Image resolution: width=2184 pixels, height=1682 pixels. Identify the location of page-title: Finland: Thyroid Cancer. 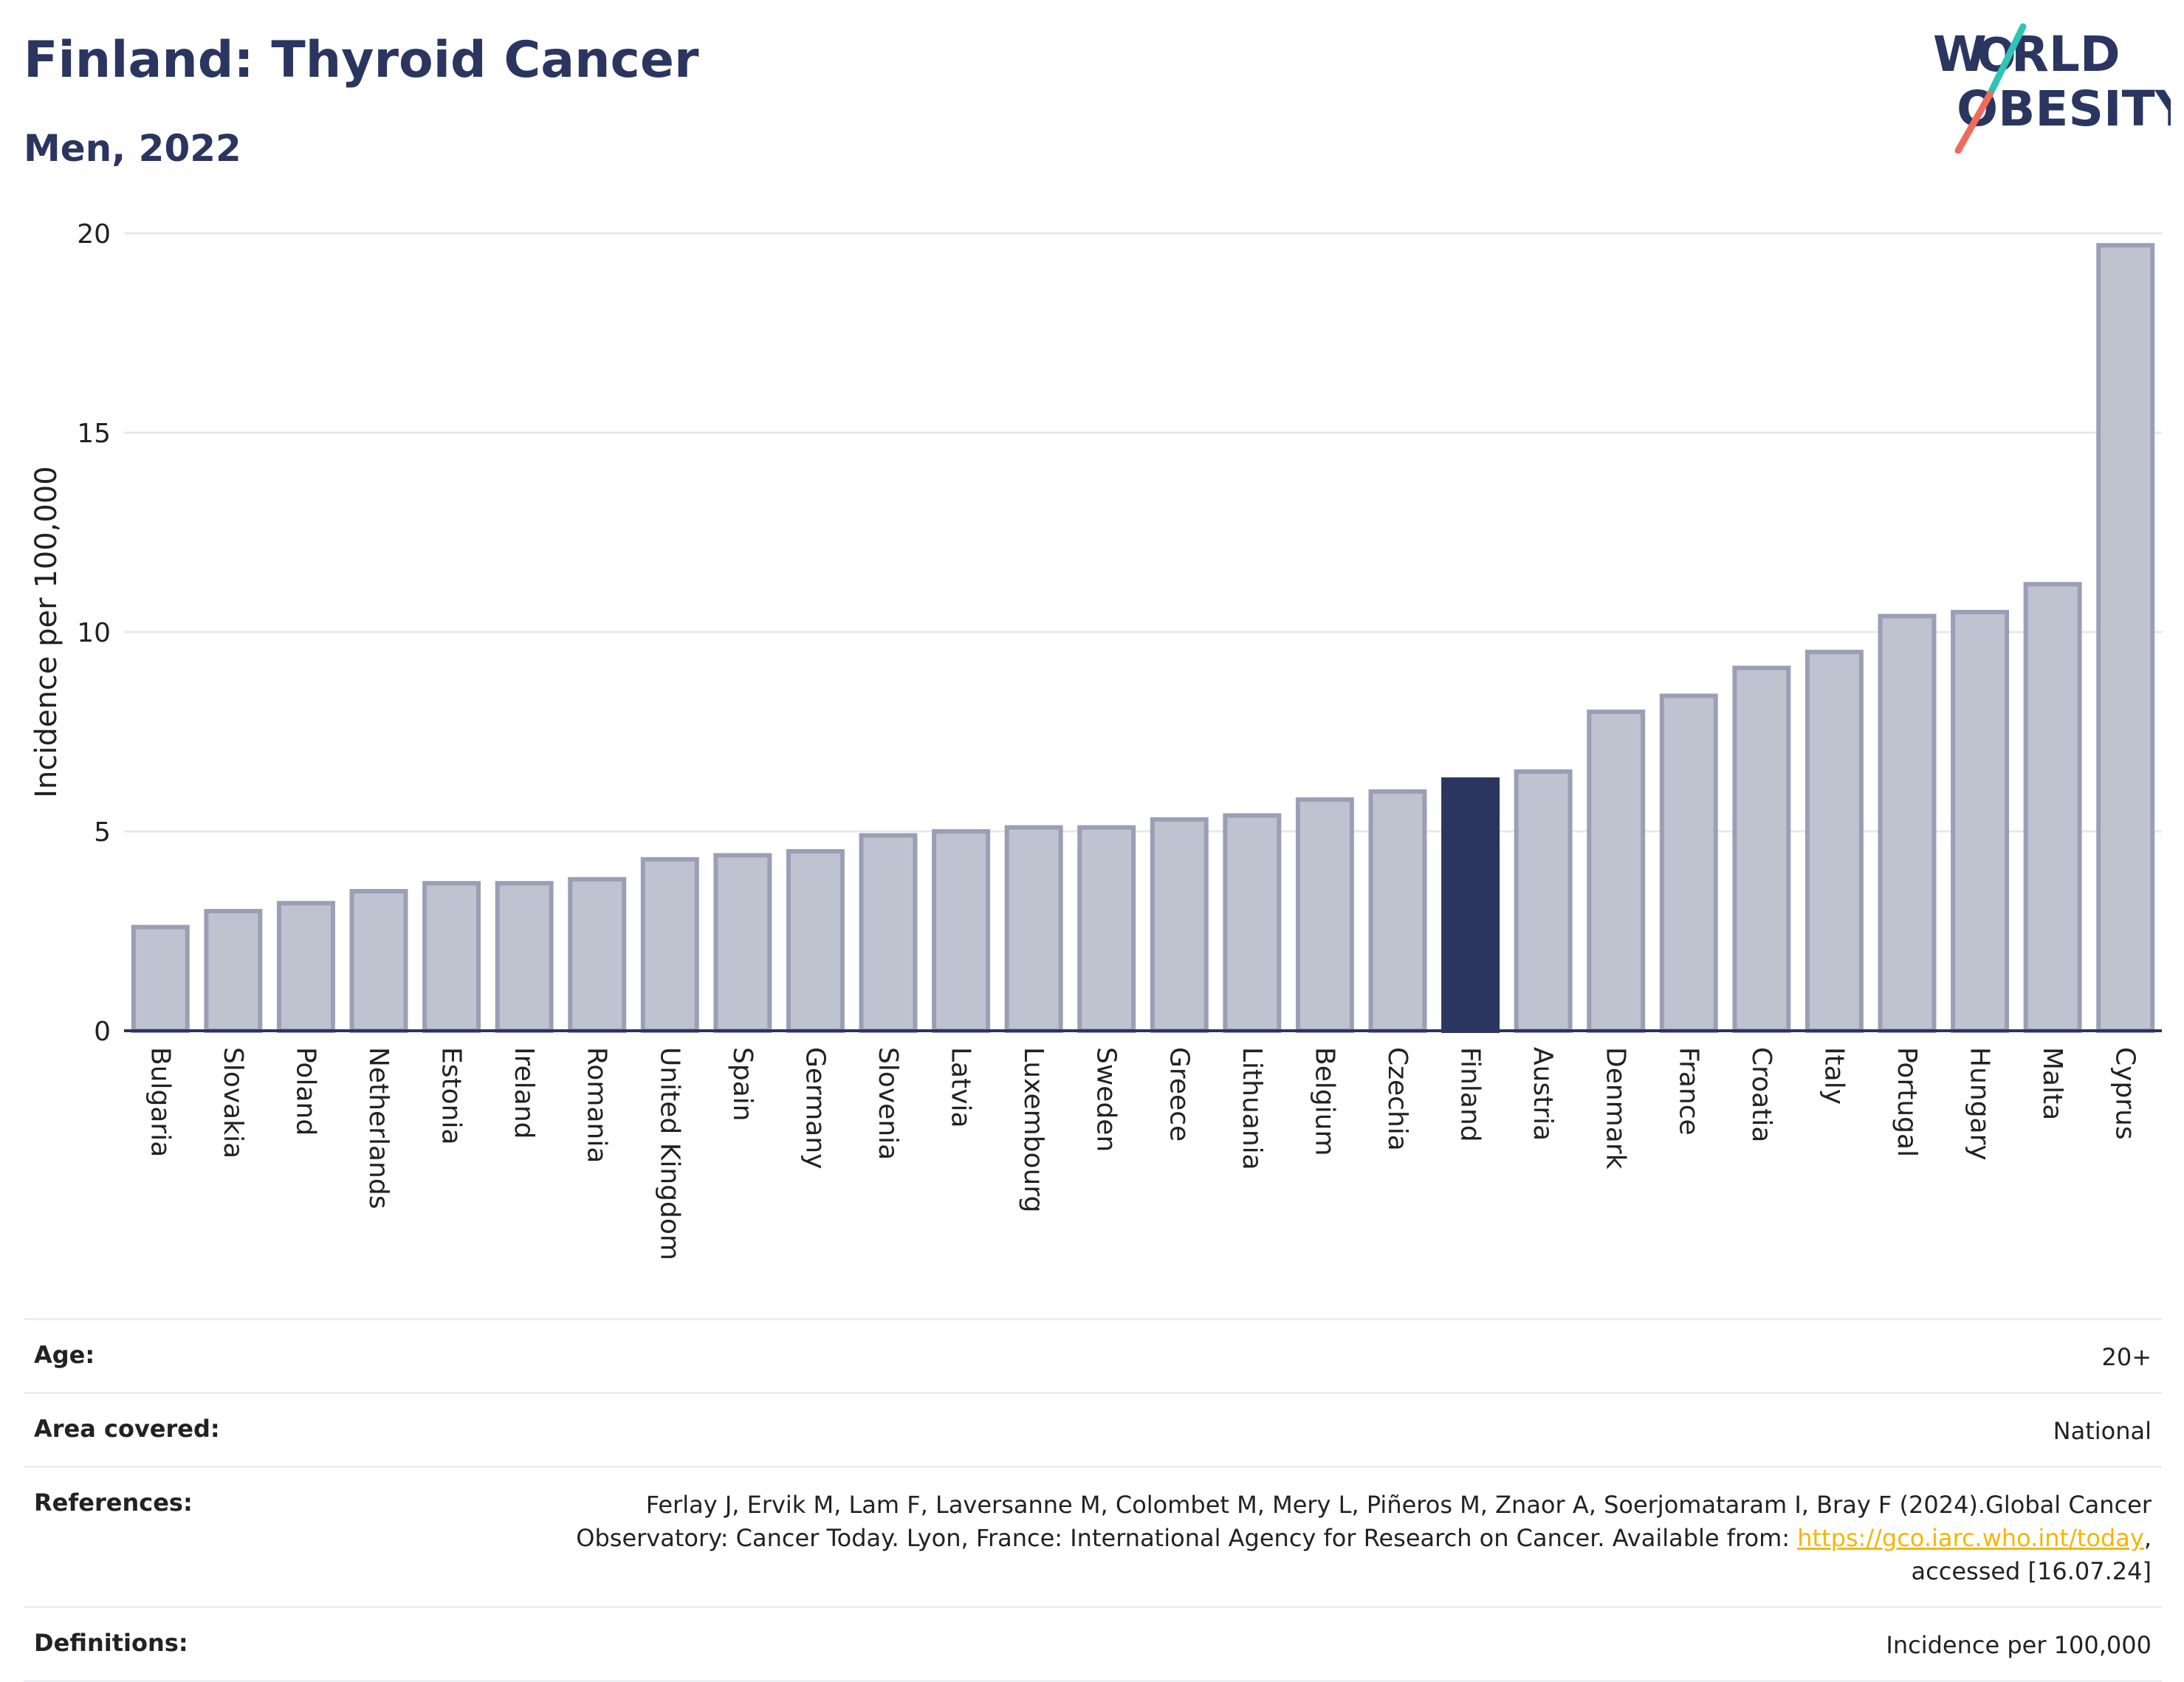
(362, 60).